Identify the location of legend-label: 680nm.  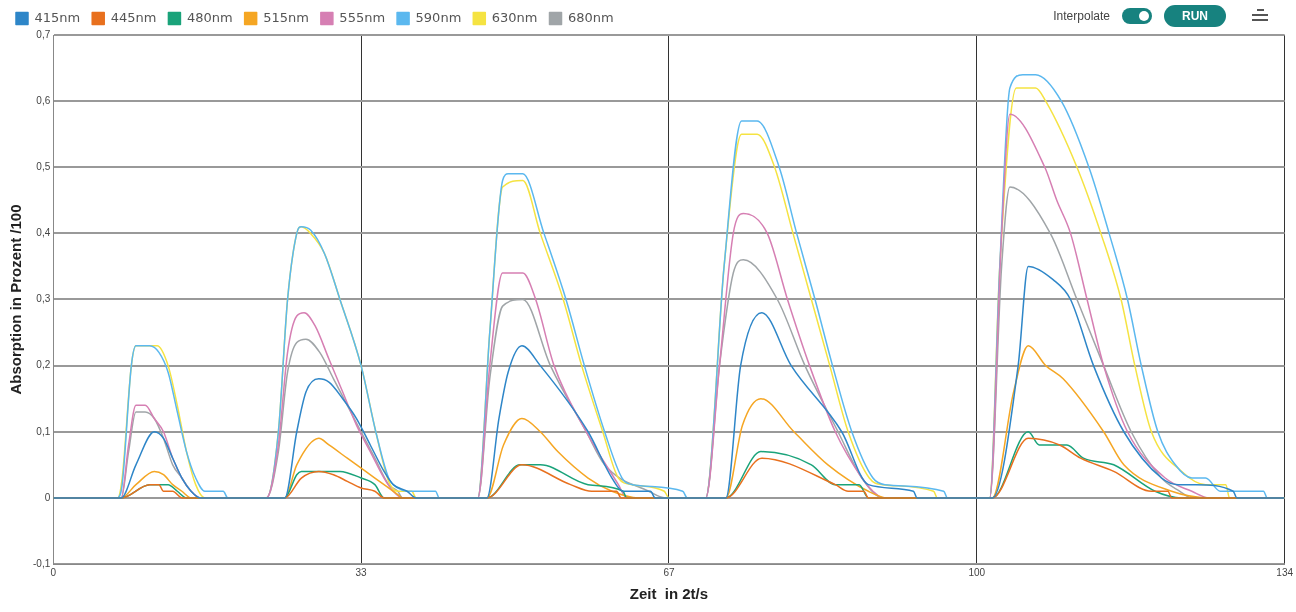
(591, 17).